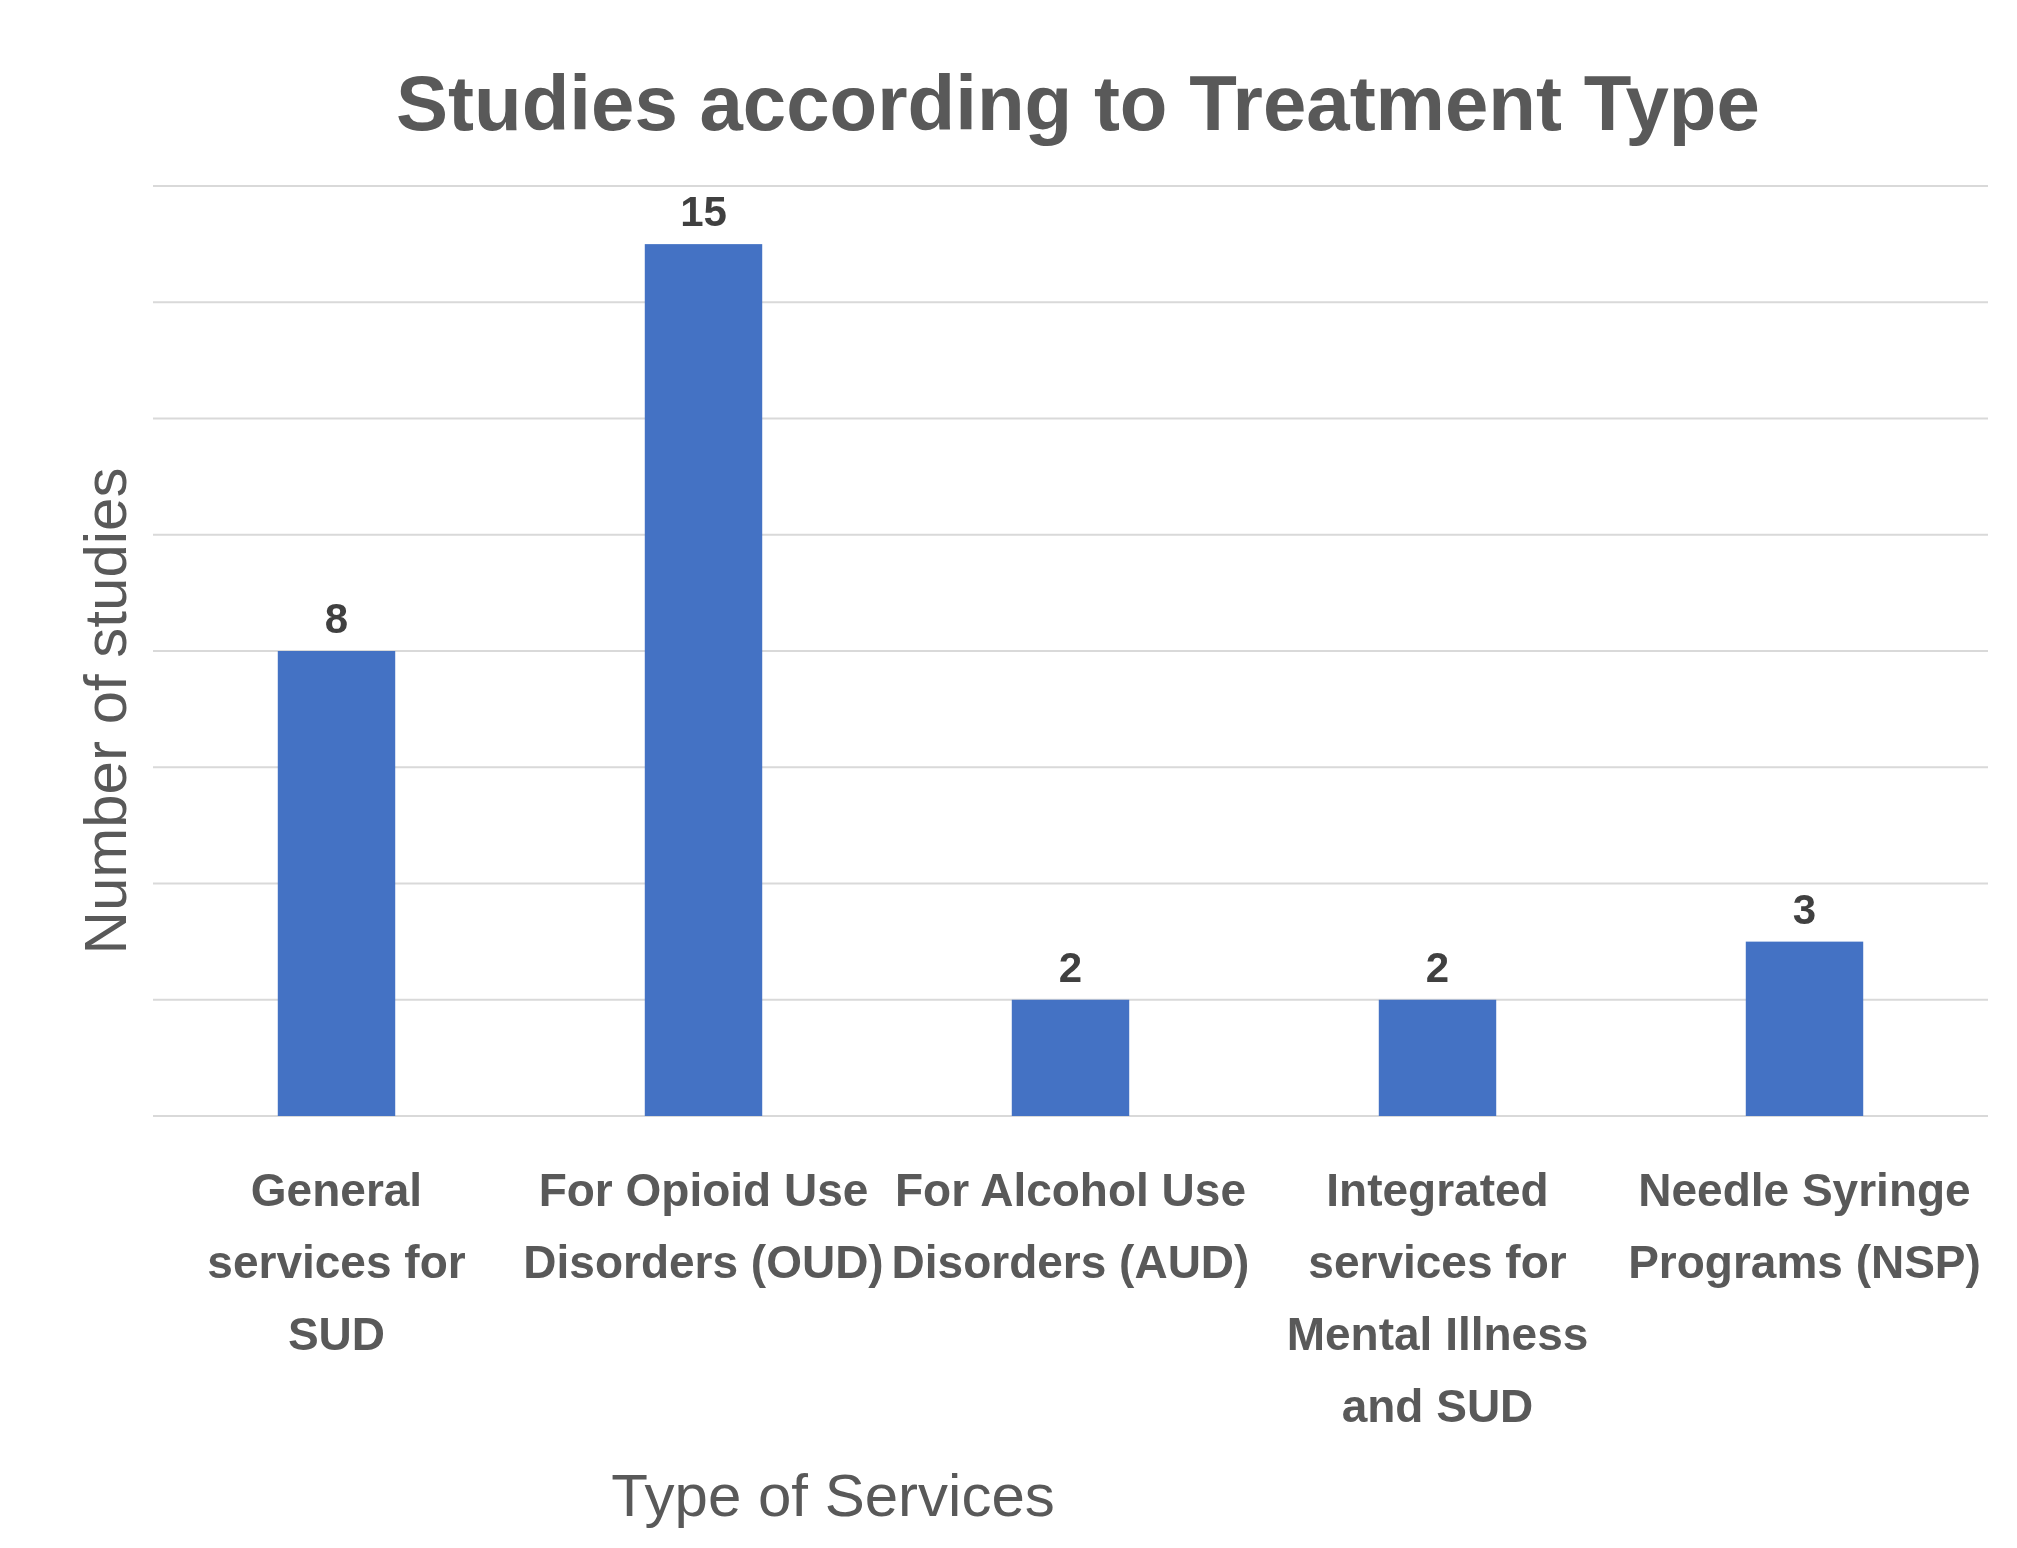  What do you see at coordinates (703, 212) in the screenshot?
I see `data-label: 15` at bounding box center [703, 212].